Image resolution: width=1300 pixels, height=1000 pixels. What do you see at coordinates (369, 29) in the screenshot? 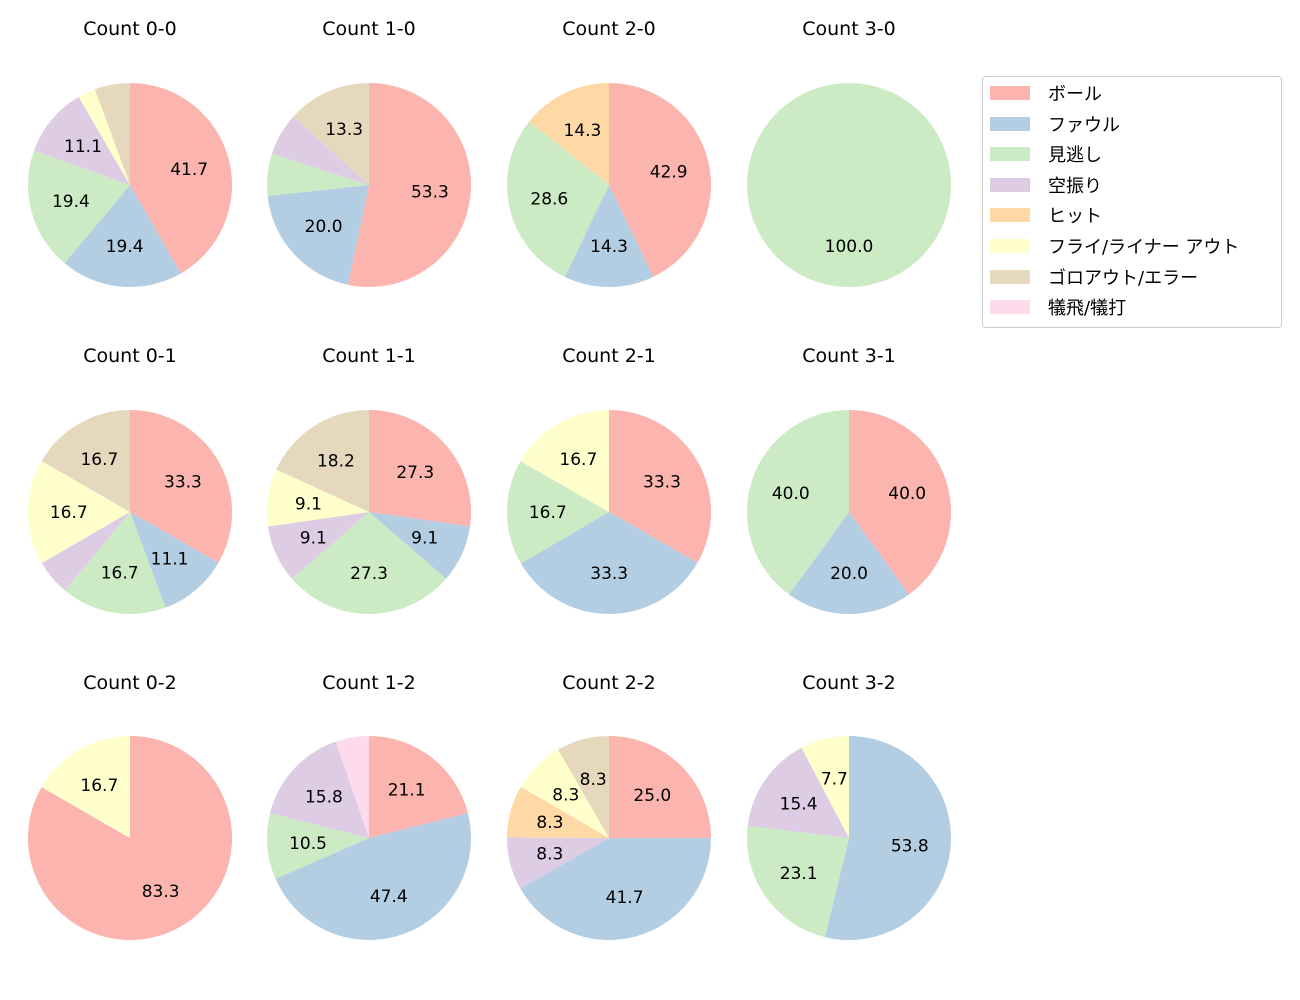
I see `chart-title: Count 1-0` at bounding box center [369, 29].